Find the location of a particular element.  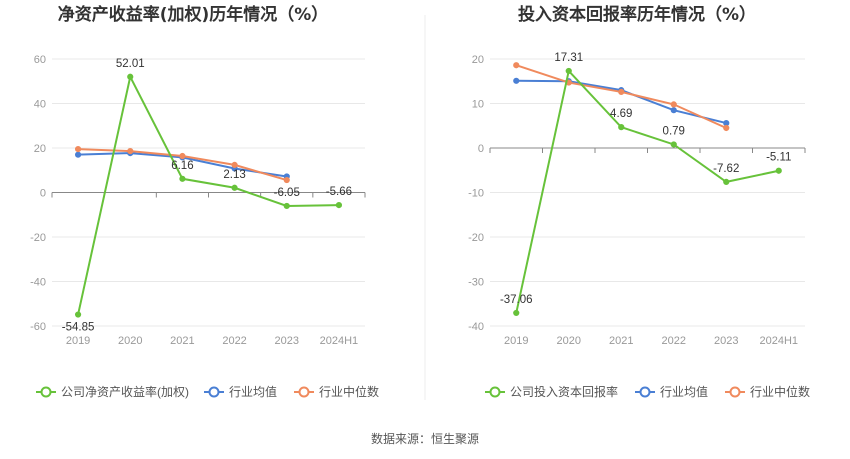

data-label: -5.66 is located at coordinates (339, 192).